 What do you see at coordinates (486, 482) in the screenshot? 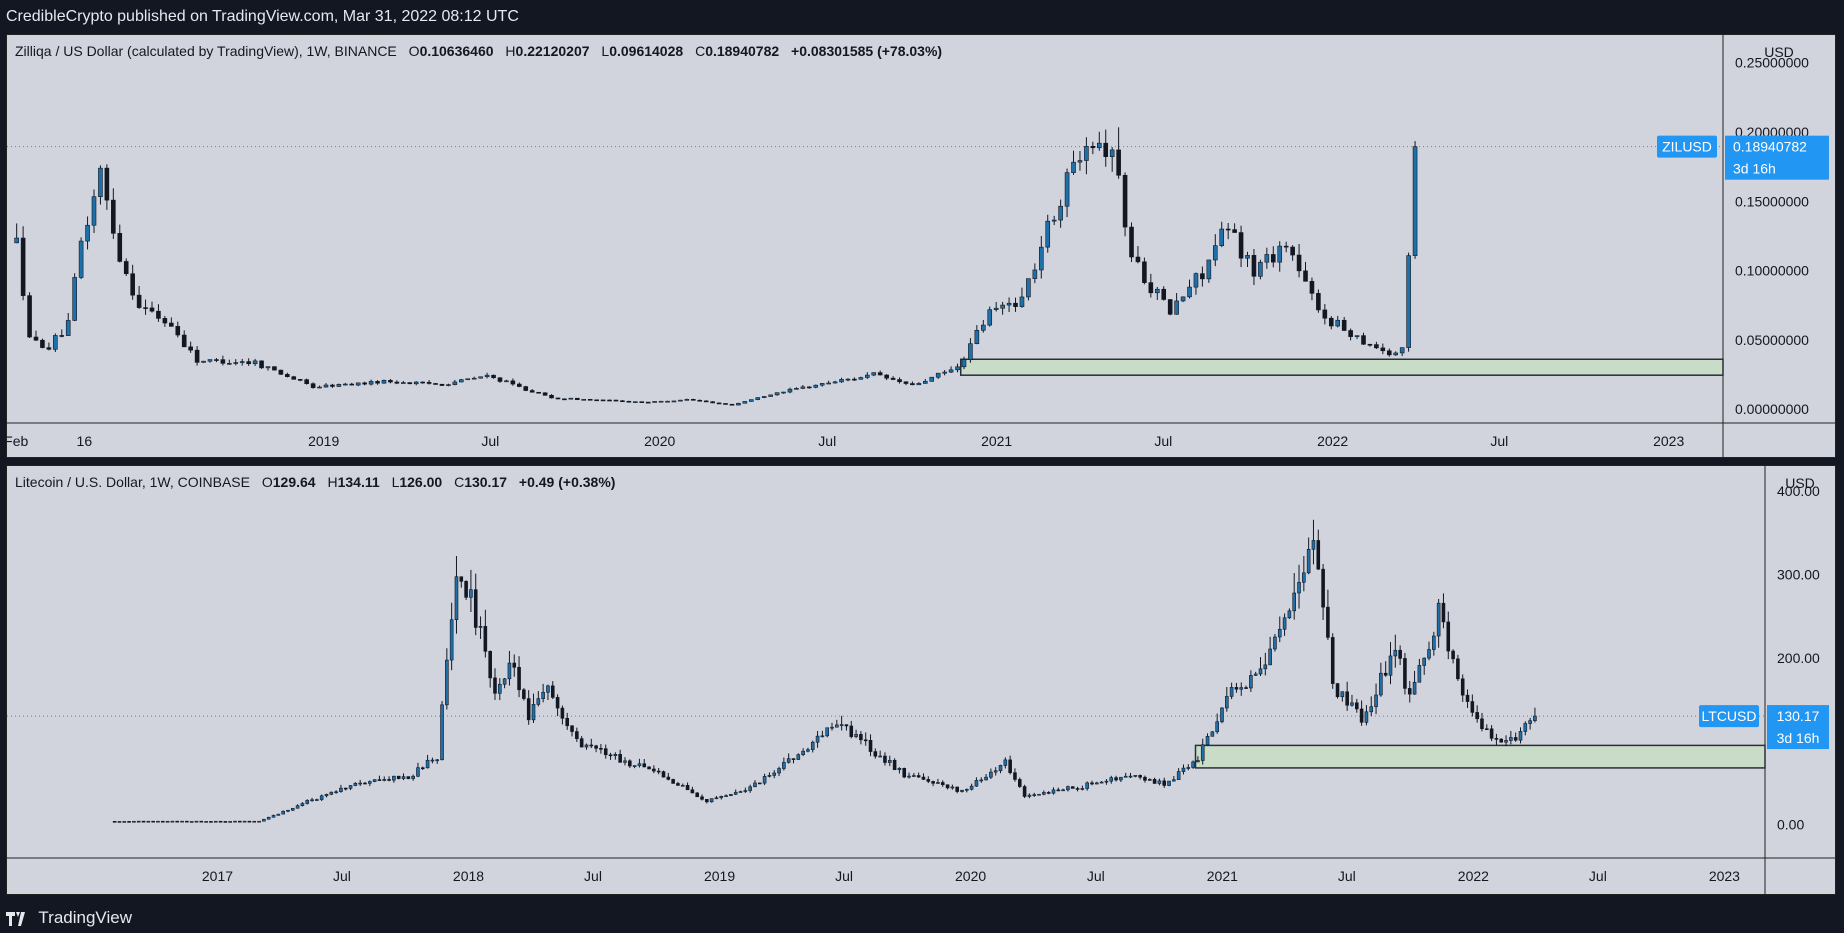
I see `ltcusd-close: 130.17` at bounding box center [486, 482].